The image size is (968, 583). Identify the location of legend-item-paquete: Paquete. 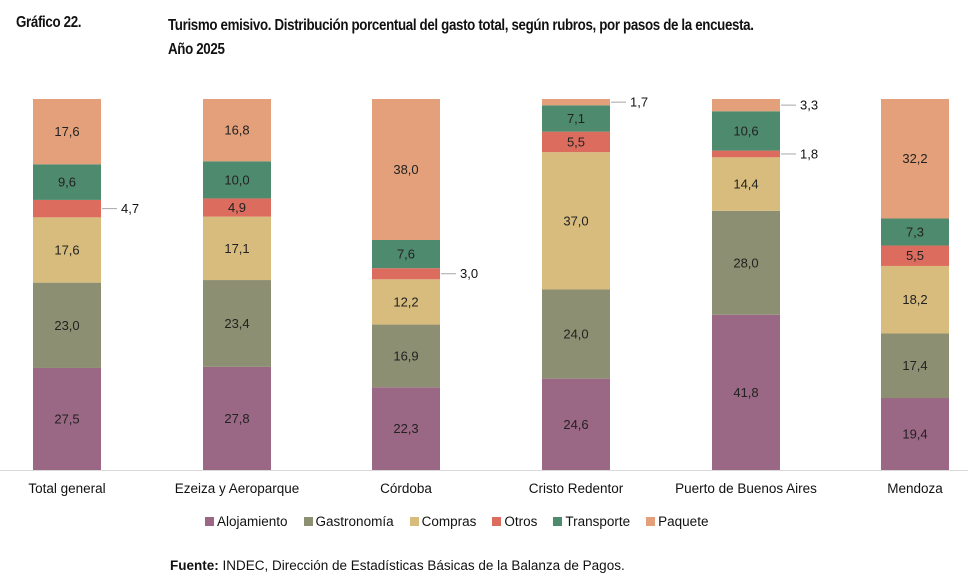
(677, 521).